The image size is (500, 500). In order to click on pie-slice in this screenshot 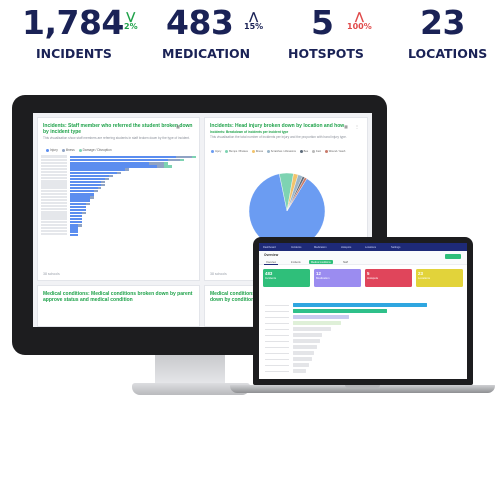, I will do `click(297, 194)`.